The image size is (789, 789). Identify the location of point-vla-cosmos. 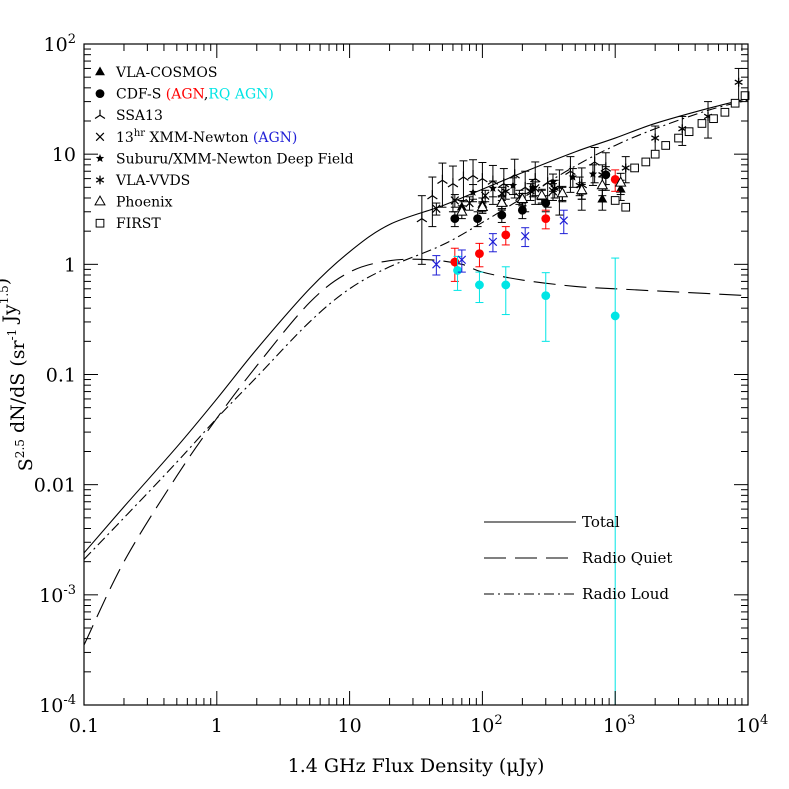
(602, 198).